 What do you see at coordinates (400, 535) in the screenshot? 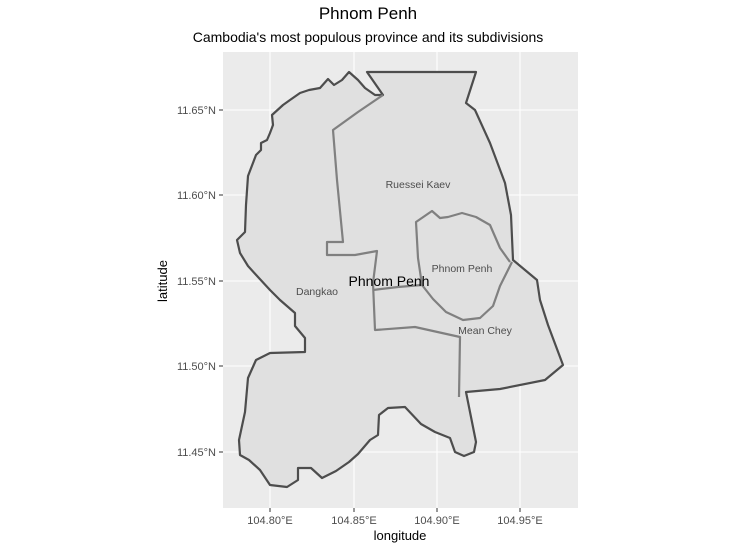
I see `x-axis-title: longitude` at bounding box center [400, 535].